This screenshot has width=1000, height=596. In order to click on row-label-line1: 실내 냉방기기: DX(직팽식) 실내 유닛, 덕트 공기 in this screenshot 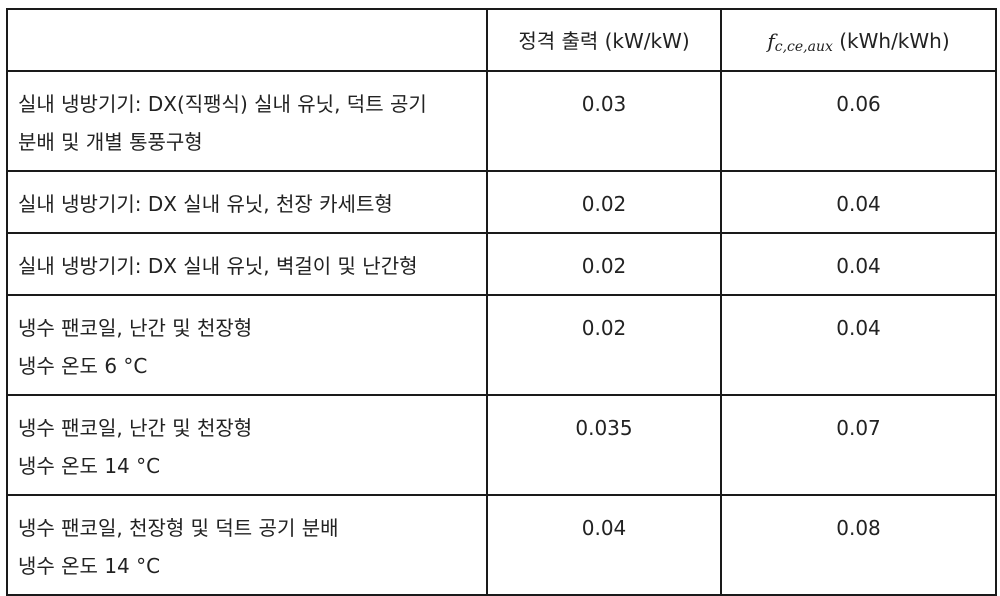, I will do `click(222, 104)`.